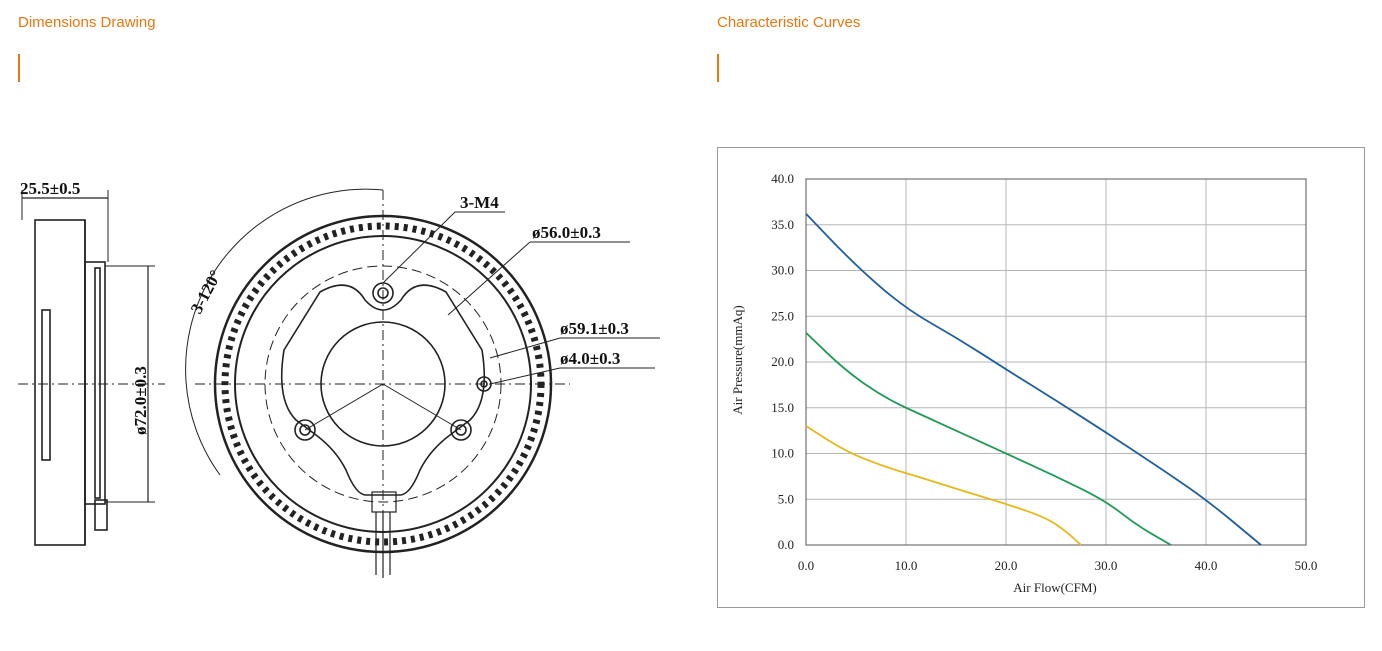 The image size is (1382, 651). I want to click on dimensions-accent-bar, so click(19, 68).